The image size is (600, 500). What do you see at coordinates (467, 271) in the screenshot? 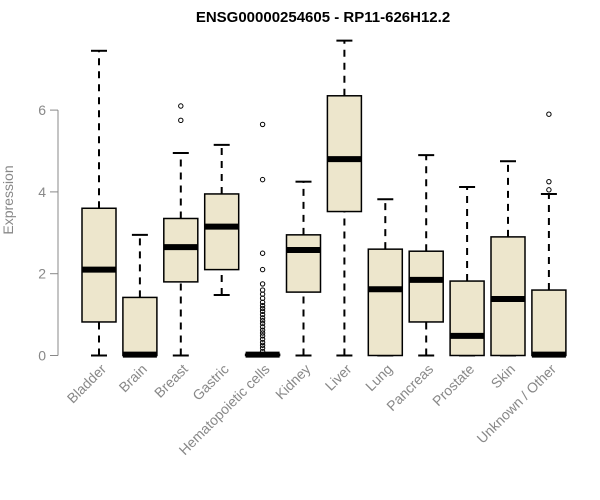
I see `box-prostate` at bounding box center [467, 271].